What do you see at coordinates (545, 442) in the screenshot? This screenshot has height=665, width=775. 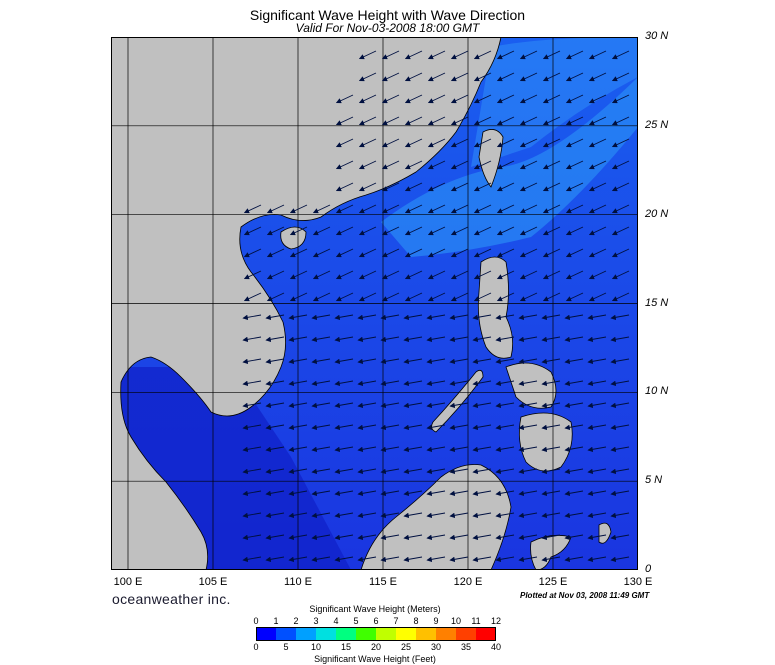 I see `land-mindanao` at bounding box center [545, 442].